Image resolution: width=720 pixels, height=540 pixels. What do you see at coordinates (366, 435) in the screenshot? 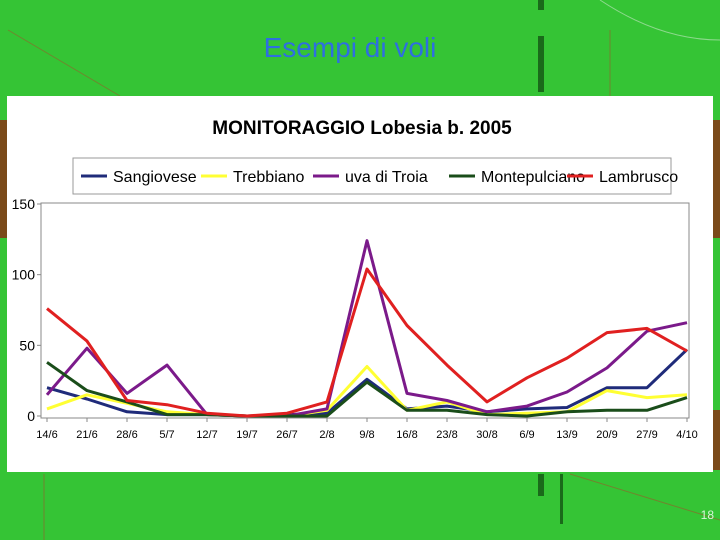
I see `x-tick-label: 9/8` at bounding box center [366, 435].